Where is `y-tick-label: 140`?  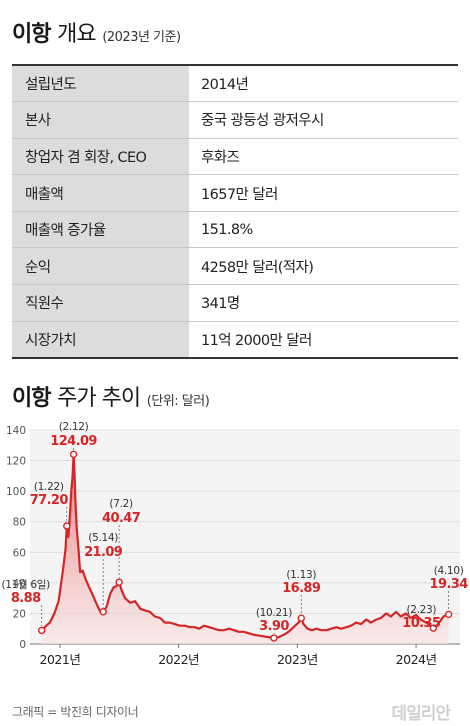 y-tick-label: 140 is located at coordinates (16, 431).